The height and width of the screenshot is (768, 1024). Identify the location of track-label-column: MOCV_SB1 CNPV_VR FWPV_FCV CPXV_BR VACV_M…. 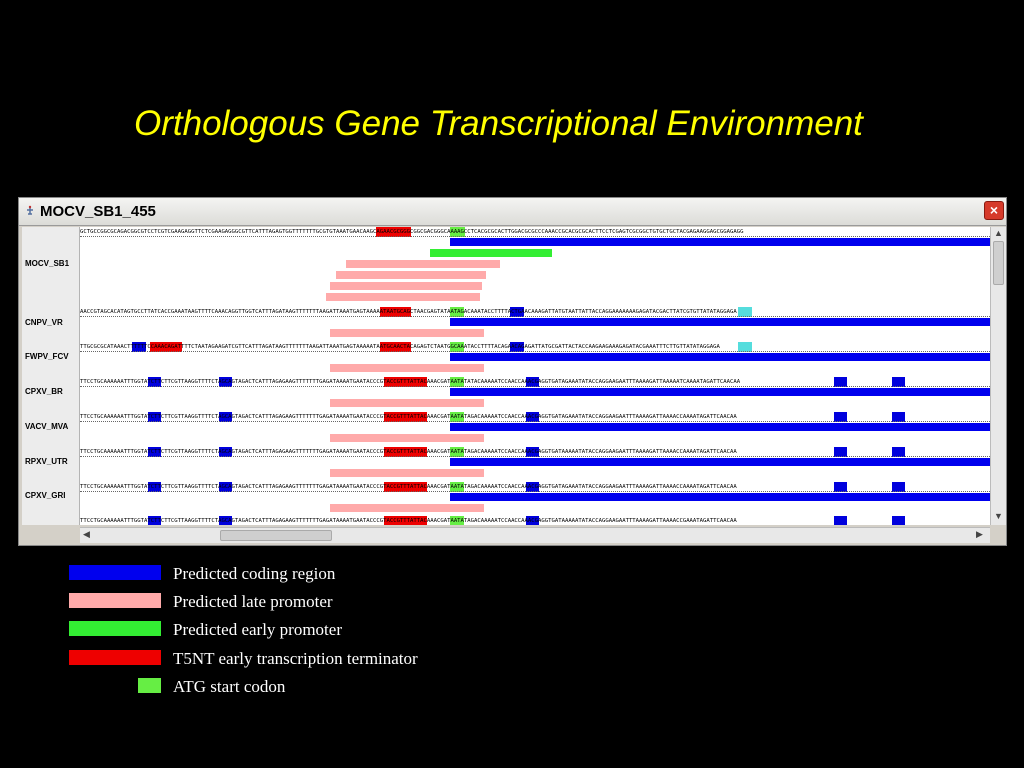
(51, 376).